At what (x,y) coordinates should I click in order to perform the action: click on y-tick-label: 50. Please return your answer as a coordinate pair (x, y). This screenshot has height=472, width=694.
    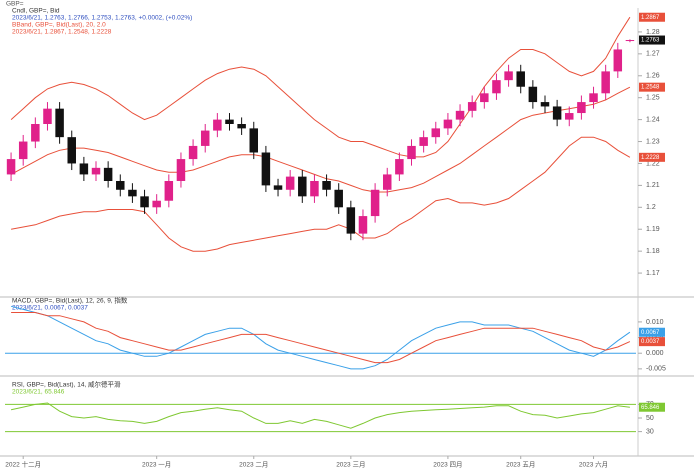
    Looking at the image, I should click on (650, 418).